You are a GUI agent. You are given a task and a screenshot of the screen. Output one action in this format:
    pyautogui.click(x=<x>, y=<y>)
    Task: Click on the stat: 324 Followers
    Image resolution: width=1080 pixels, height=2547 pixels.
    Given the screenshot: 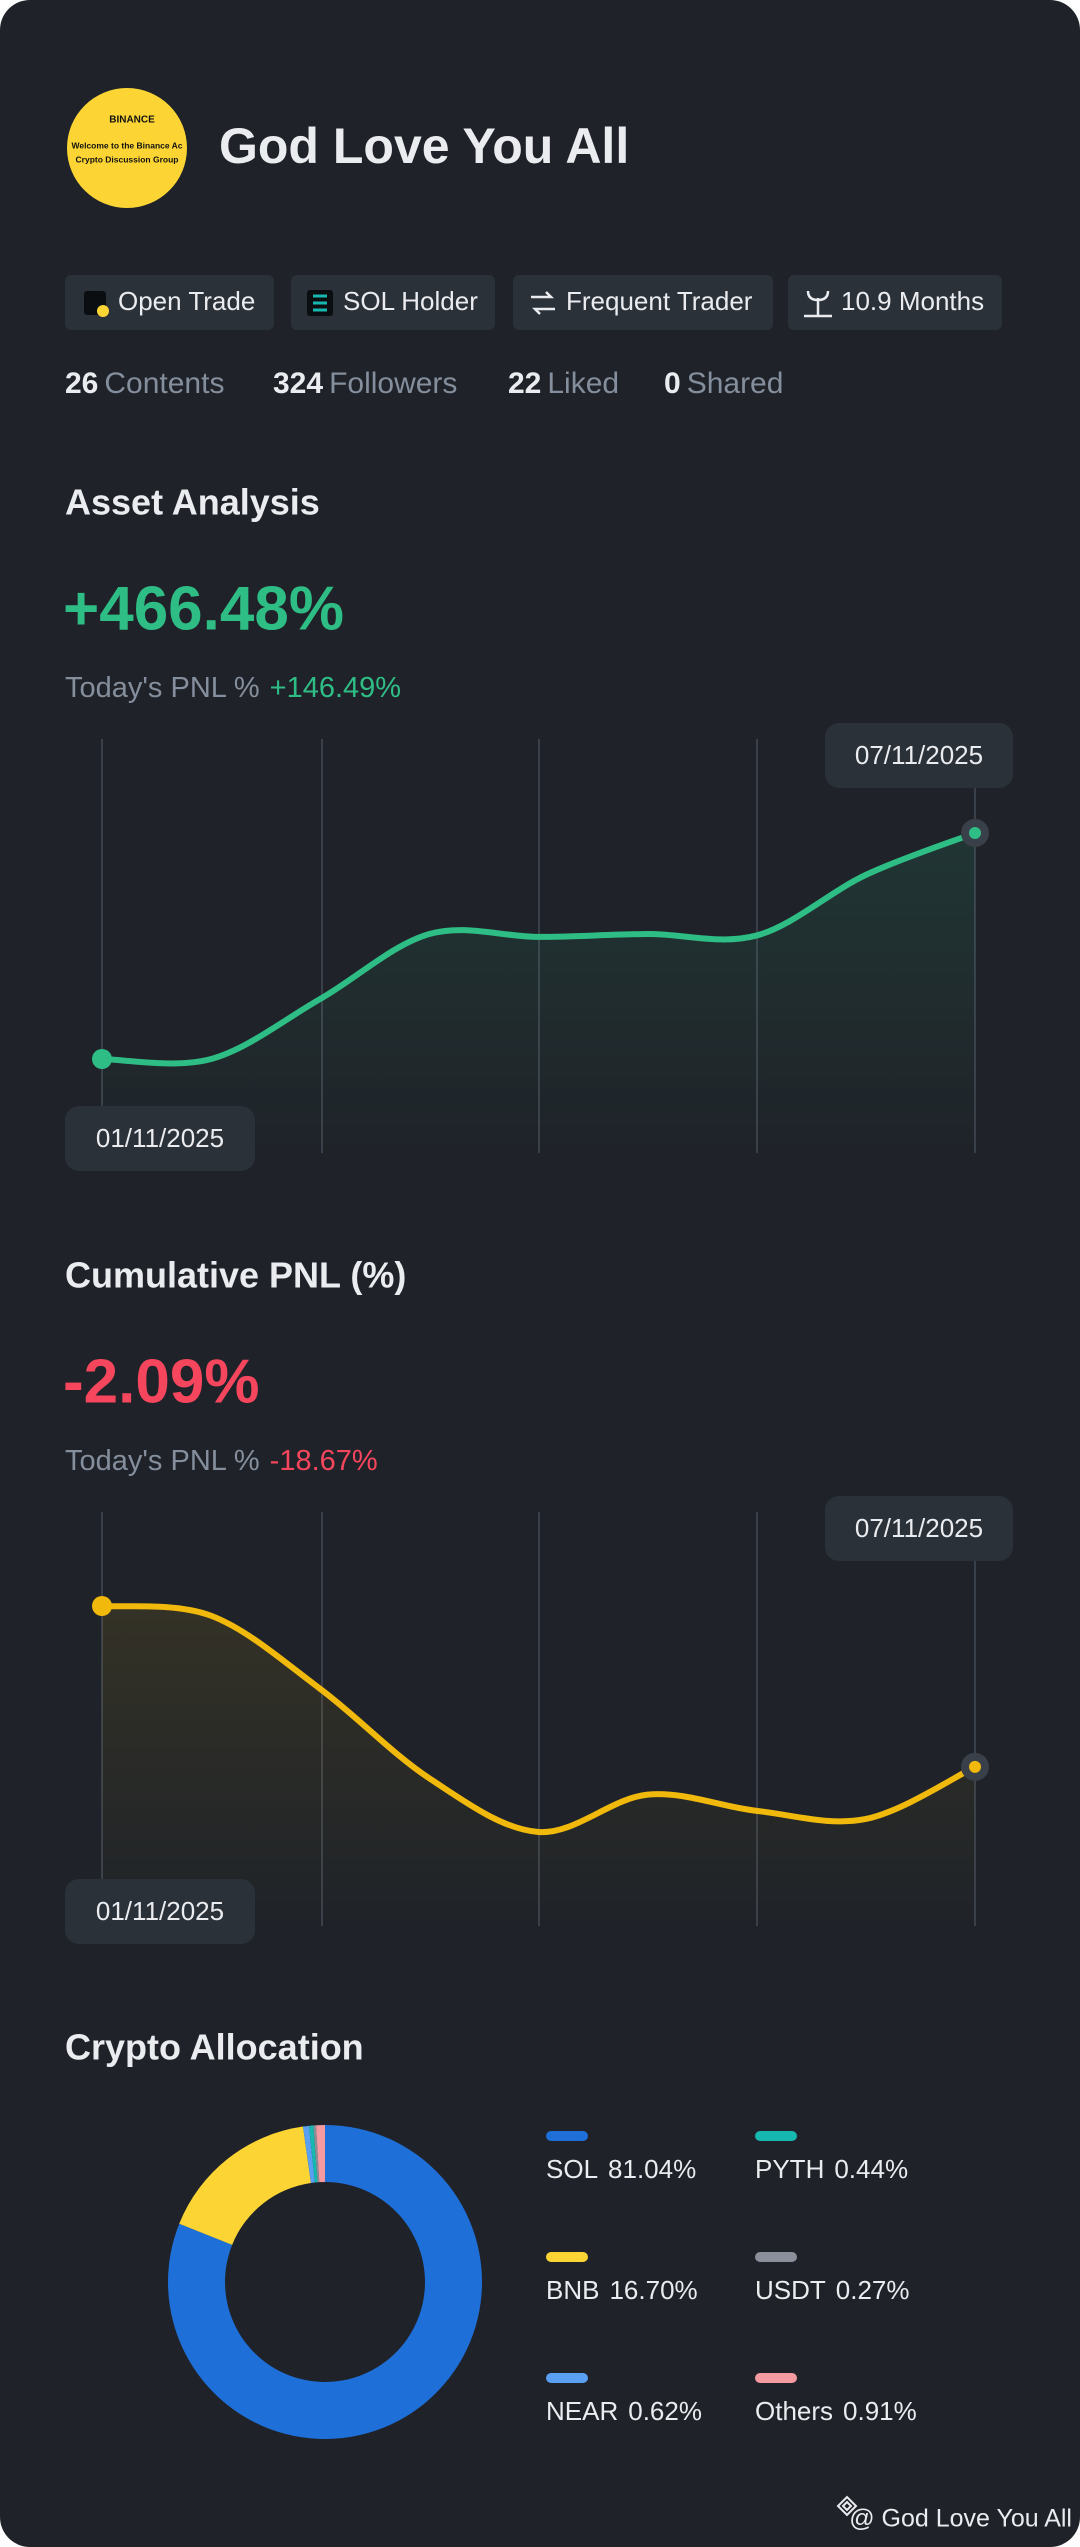 What is the action you would take?
    pyautogui.click(x=365, y=383)
    